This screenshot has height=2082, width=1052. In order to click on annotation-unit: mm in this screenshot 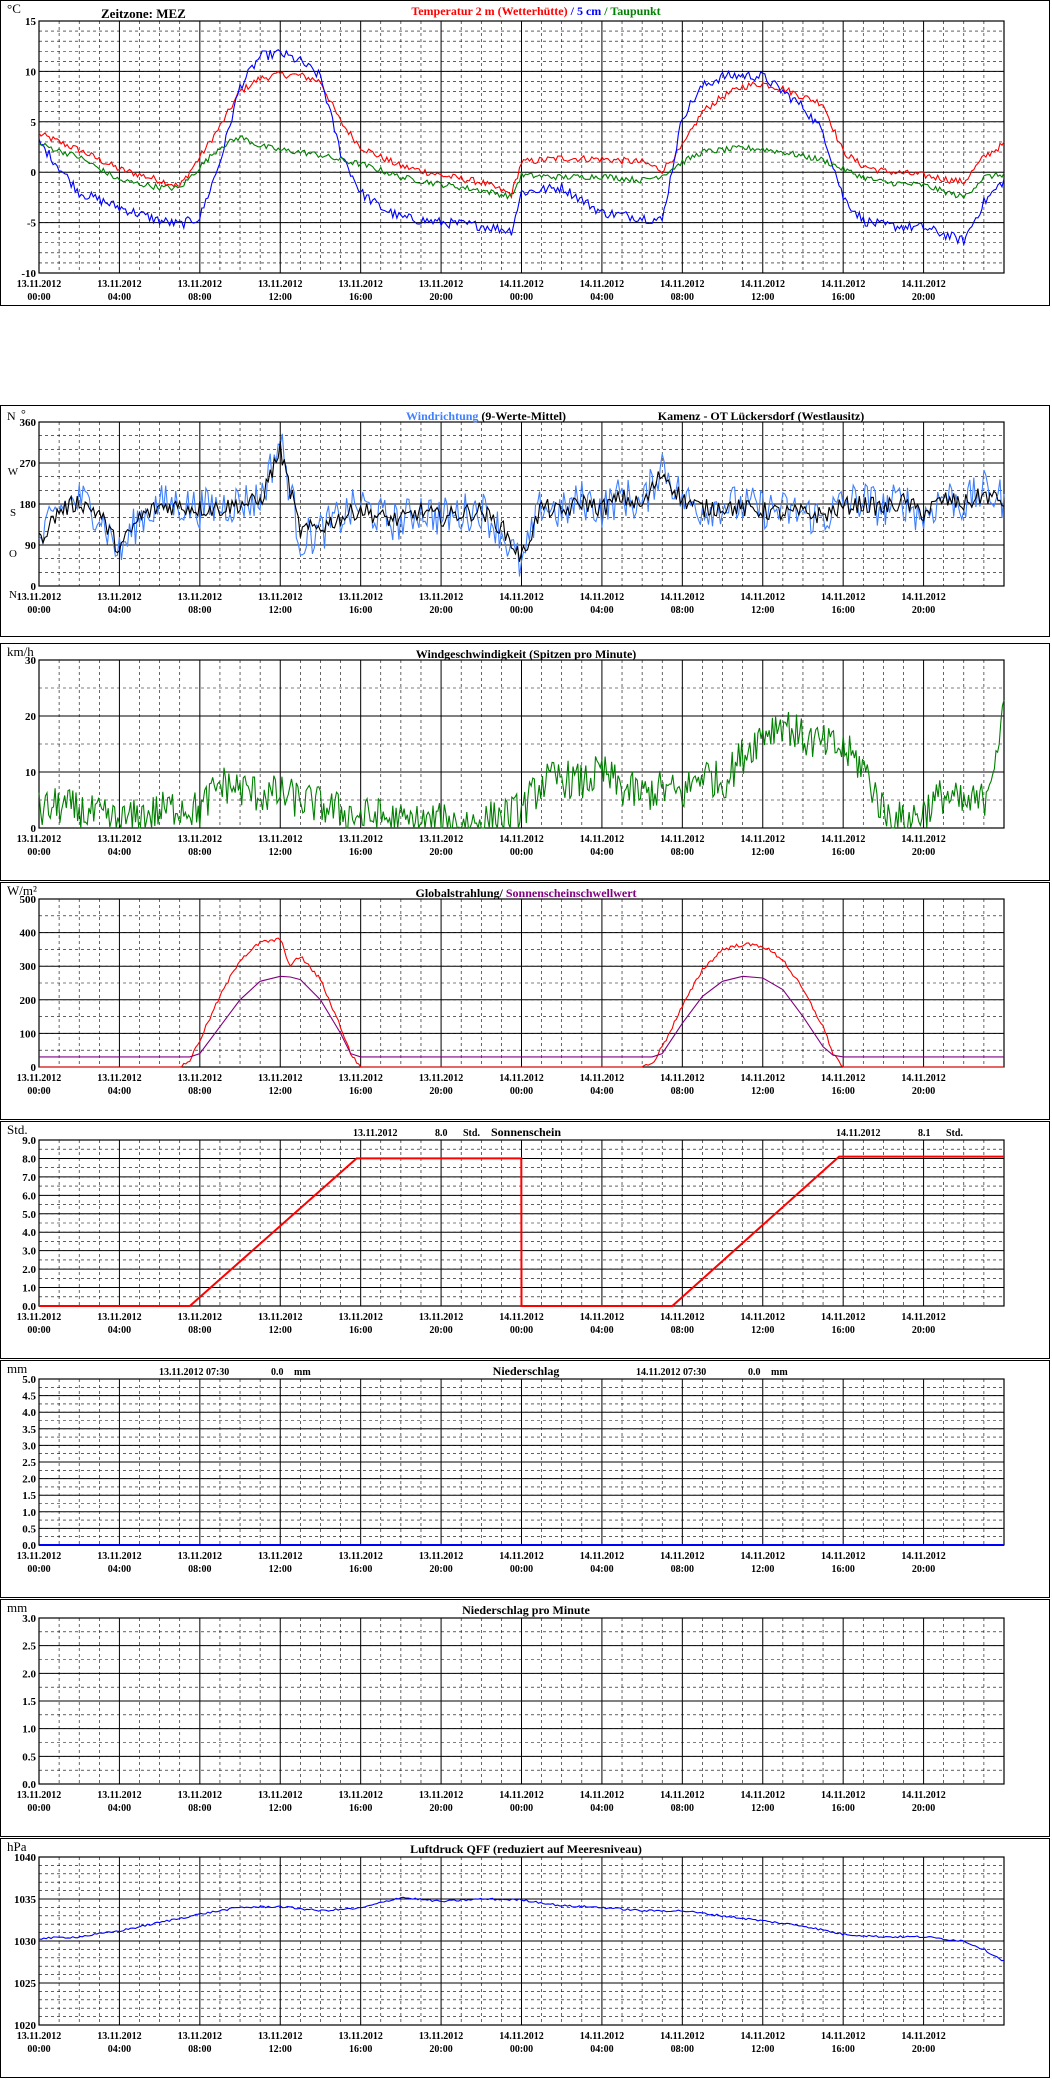, I will do `click(302, 1372)`.